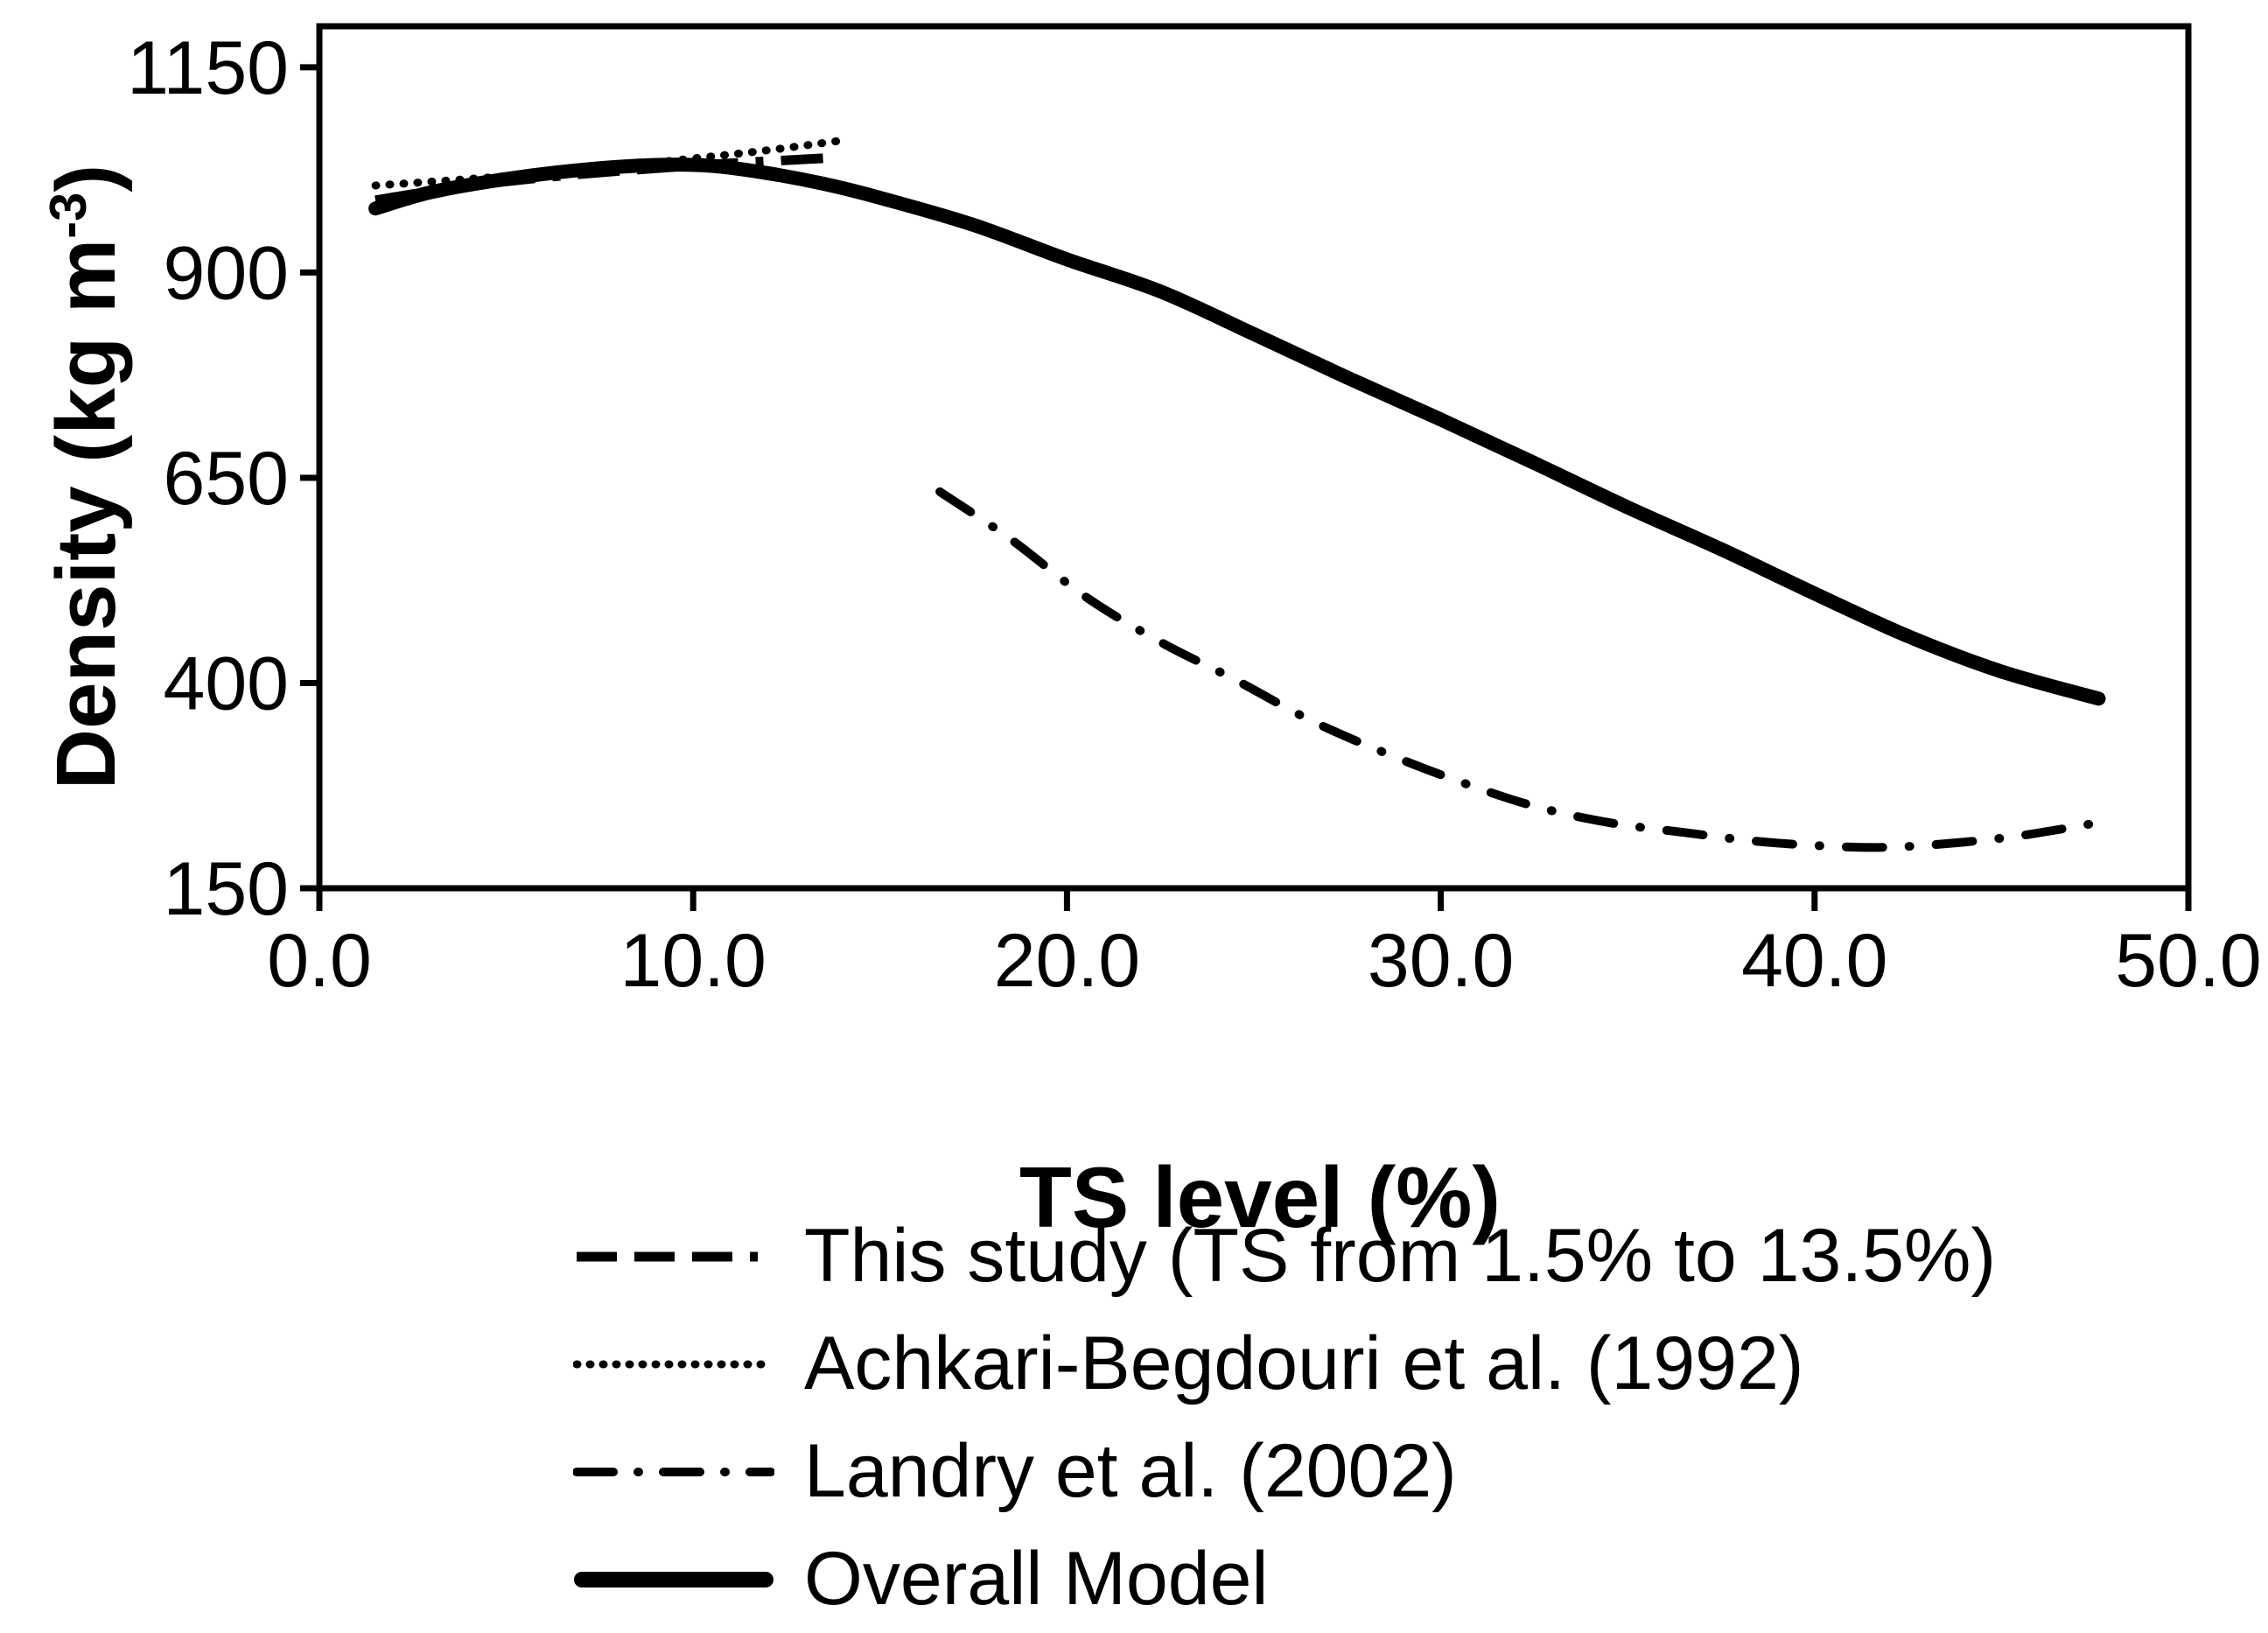 This screenshot has height=1633, width=2268. What do you see at coordinates (1404, 1579) in the screenshot?
I see `legend-row-overall-model: Overall Model` at bounding box center [1404, 1579].